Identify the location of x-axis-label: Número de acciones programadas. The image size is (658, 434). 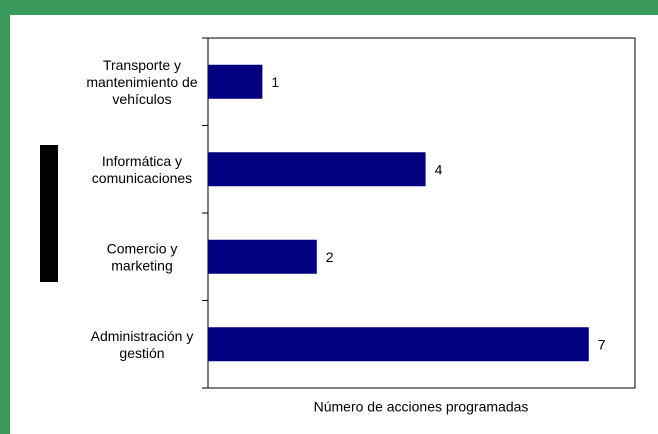
(421, 407).